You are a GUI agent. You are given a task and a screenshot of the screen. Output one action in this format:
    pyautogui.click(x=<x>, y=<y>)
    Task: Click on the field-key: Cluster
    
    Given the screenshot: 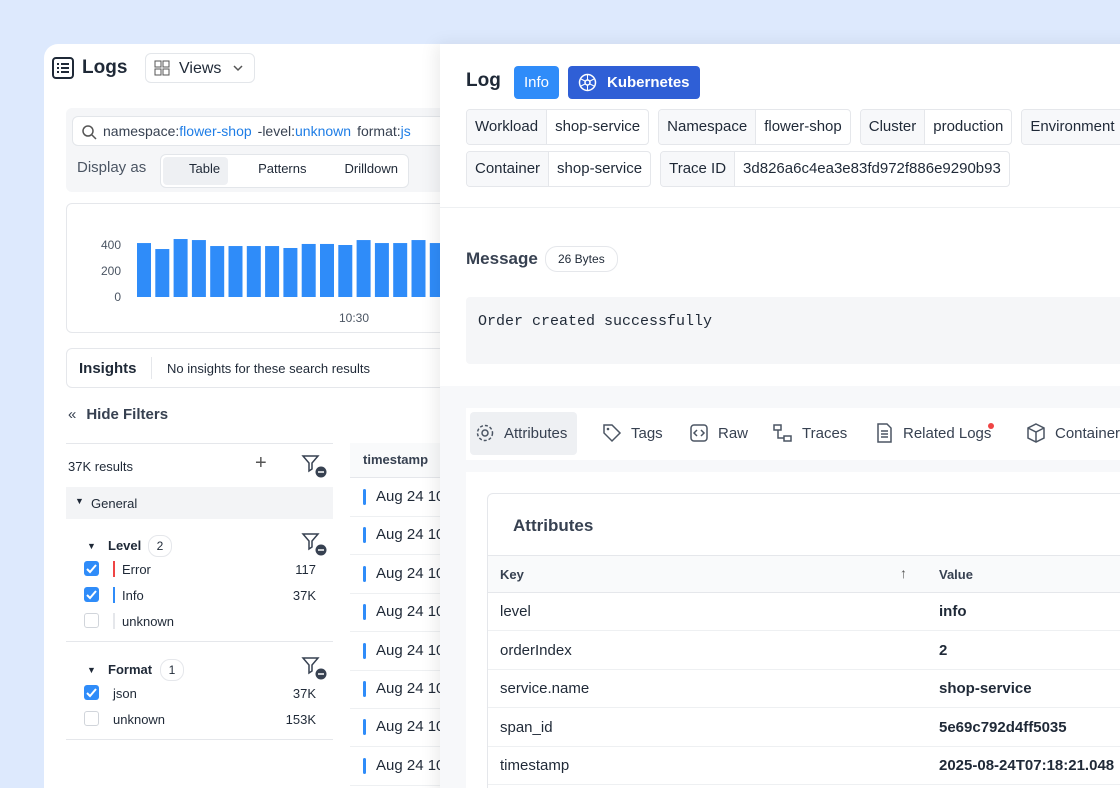 What is the action you would take?
    pyautogui.click(x=893, y=127)
    